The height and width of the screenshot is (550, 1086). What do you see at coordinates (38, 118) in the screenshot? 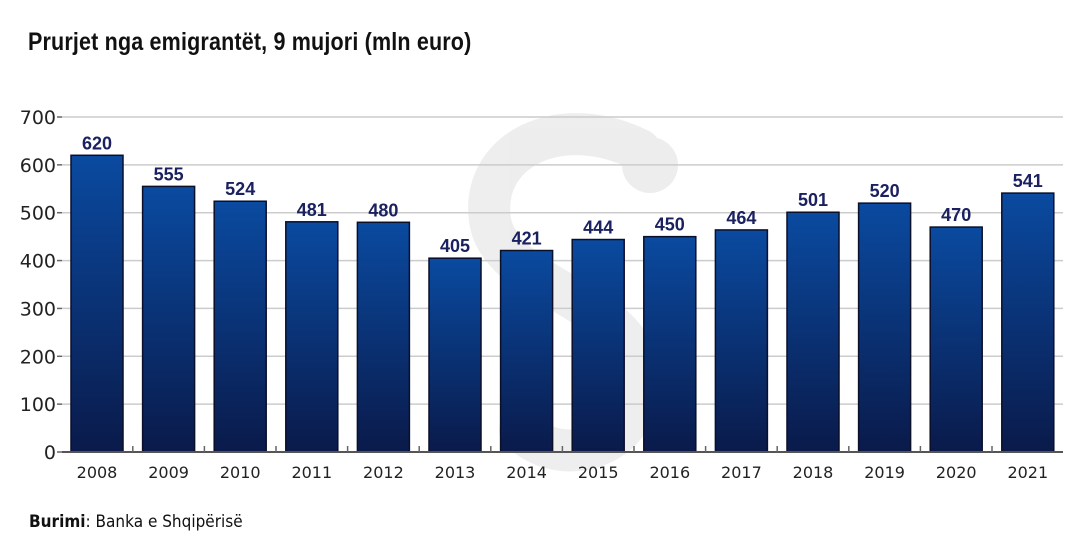
I see `y-tick-label: 700` at bounding box center [38, 118].